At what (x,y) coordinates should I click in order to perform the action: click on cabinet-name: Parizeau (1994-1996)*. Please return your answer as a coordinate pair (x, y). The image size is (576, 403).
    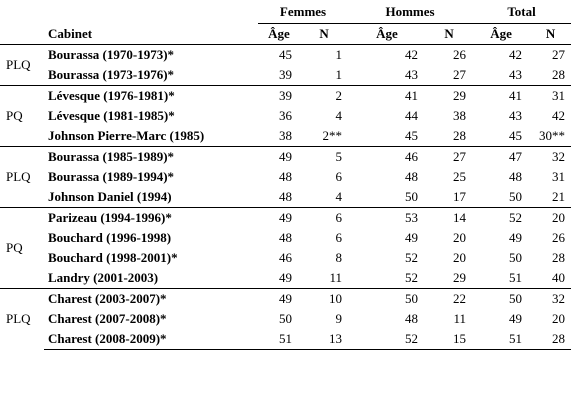
    Looking at the image, I should click on (151, 217).